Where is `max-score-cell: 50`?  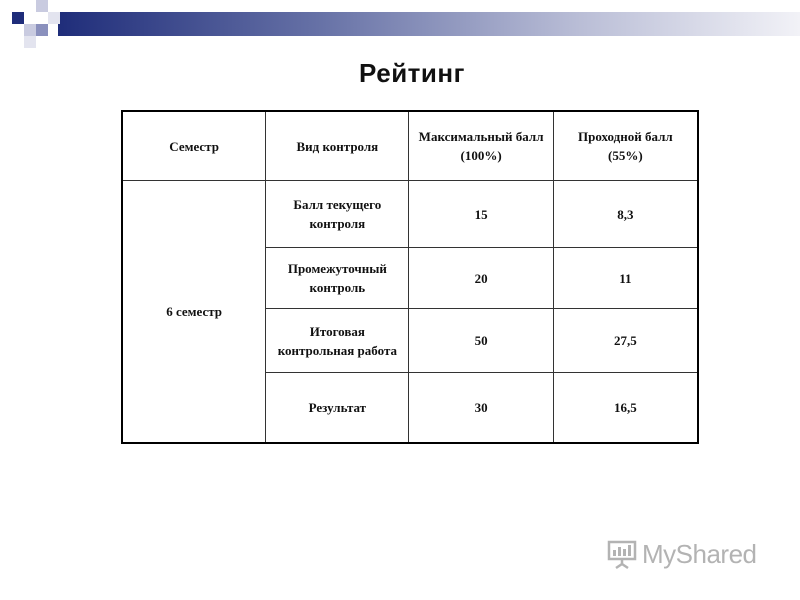
max-score-cell: 50 is located at coordinates (481, 340).